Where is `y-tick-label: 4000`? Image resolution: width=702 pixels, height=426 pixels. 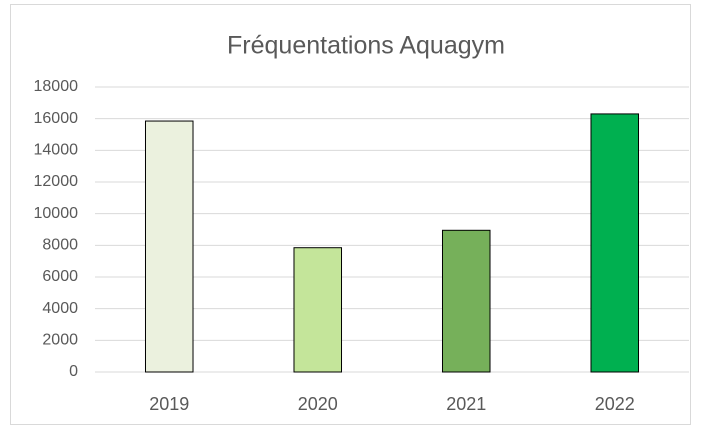 y-tick-label: 4000 is located at coordinates (60, 308).